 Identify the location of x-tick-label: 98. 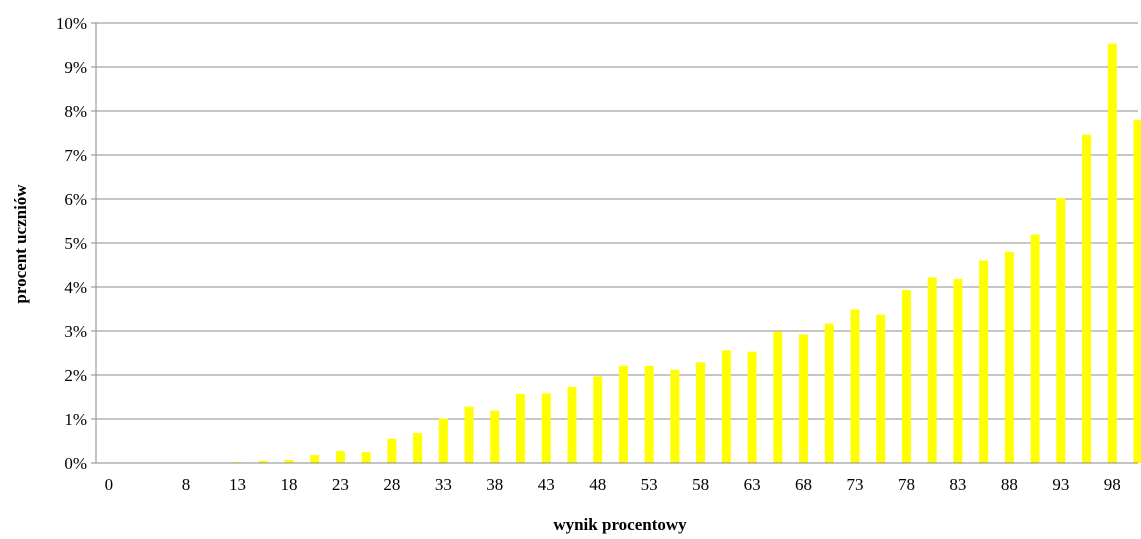
(1112, 484).